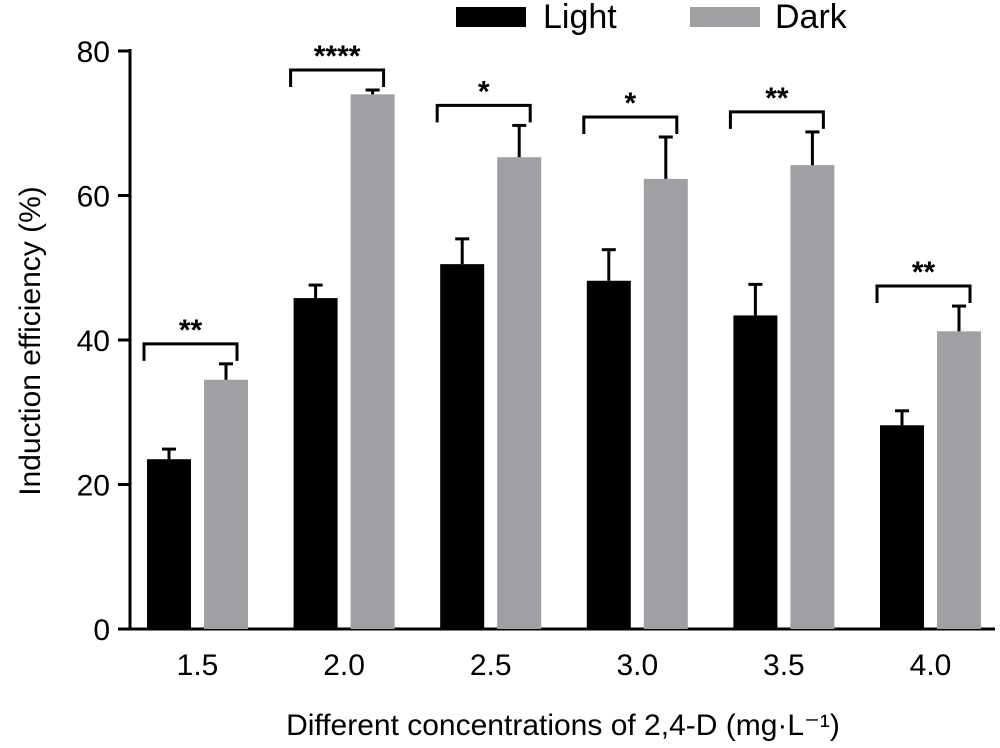 The width and height of the screenshot is (1000, 748). What do you see at coordinates (93, 197) in the screenshot?
I see `y-tick-label: 60` at bounding box center [93, 197].